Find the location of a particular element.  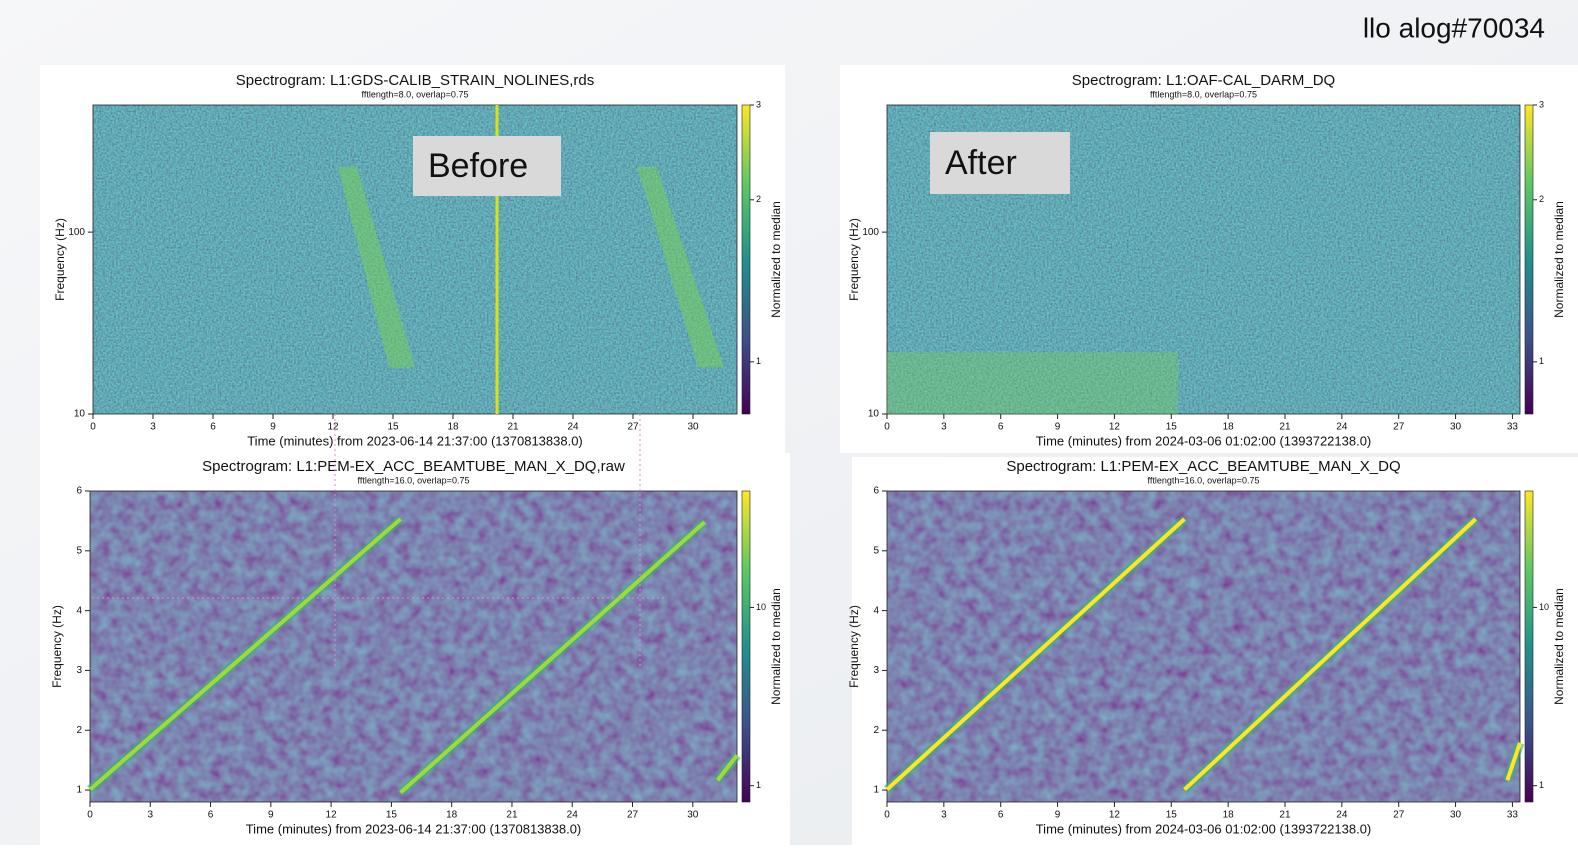

chart-subtitle: fftlength=16.0, overlap=0.75 is located at coordinates (414, 480).